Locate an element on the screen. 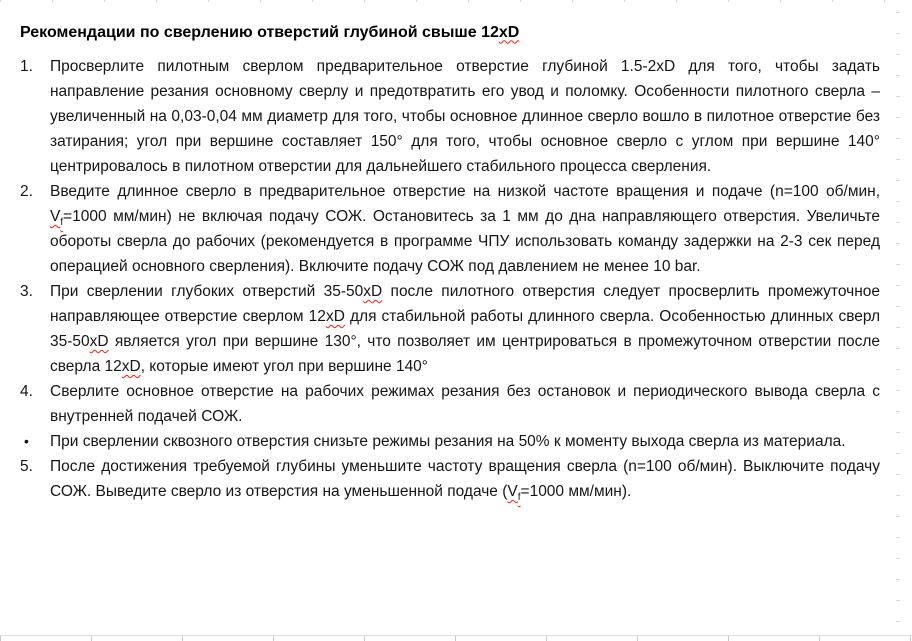  page-edge-ticks-bottom is located at coordinates (456, 638).